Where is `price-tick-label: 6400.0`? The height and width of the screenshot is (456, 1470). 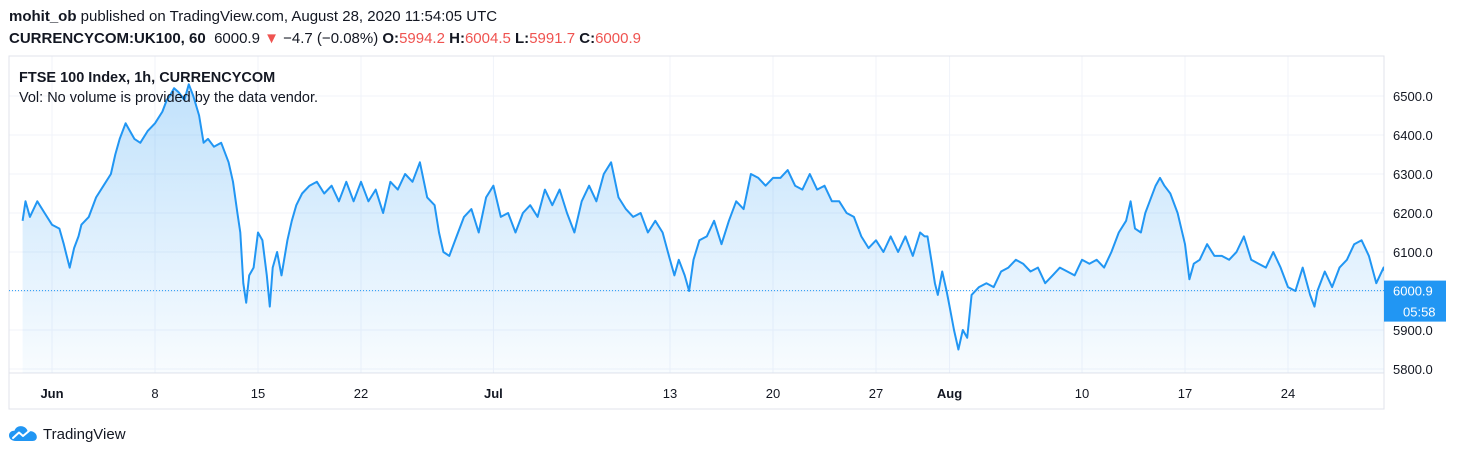
price-tick-label: 6400.0 is located at coordinates (1413, 135).